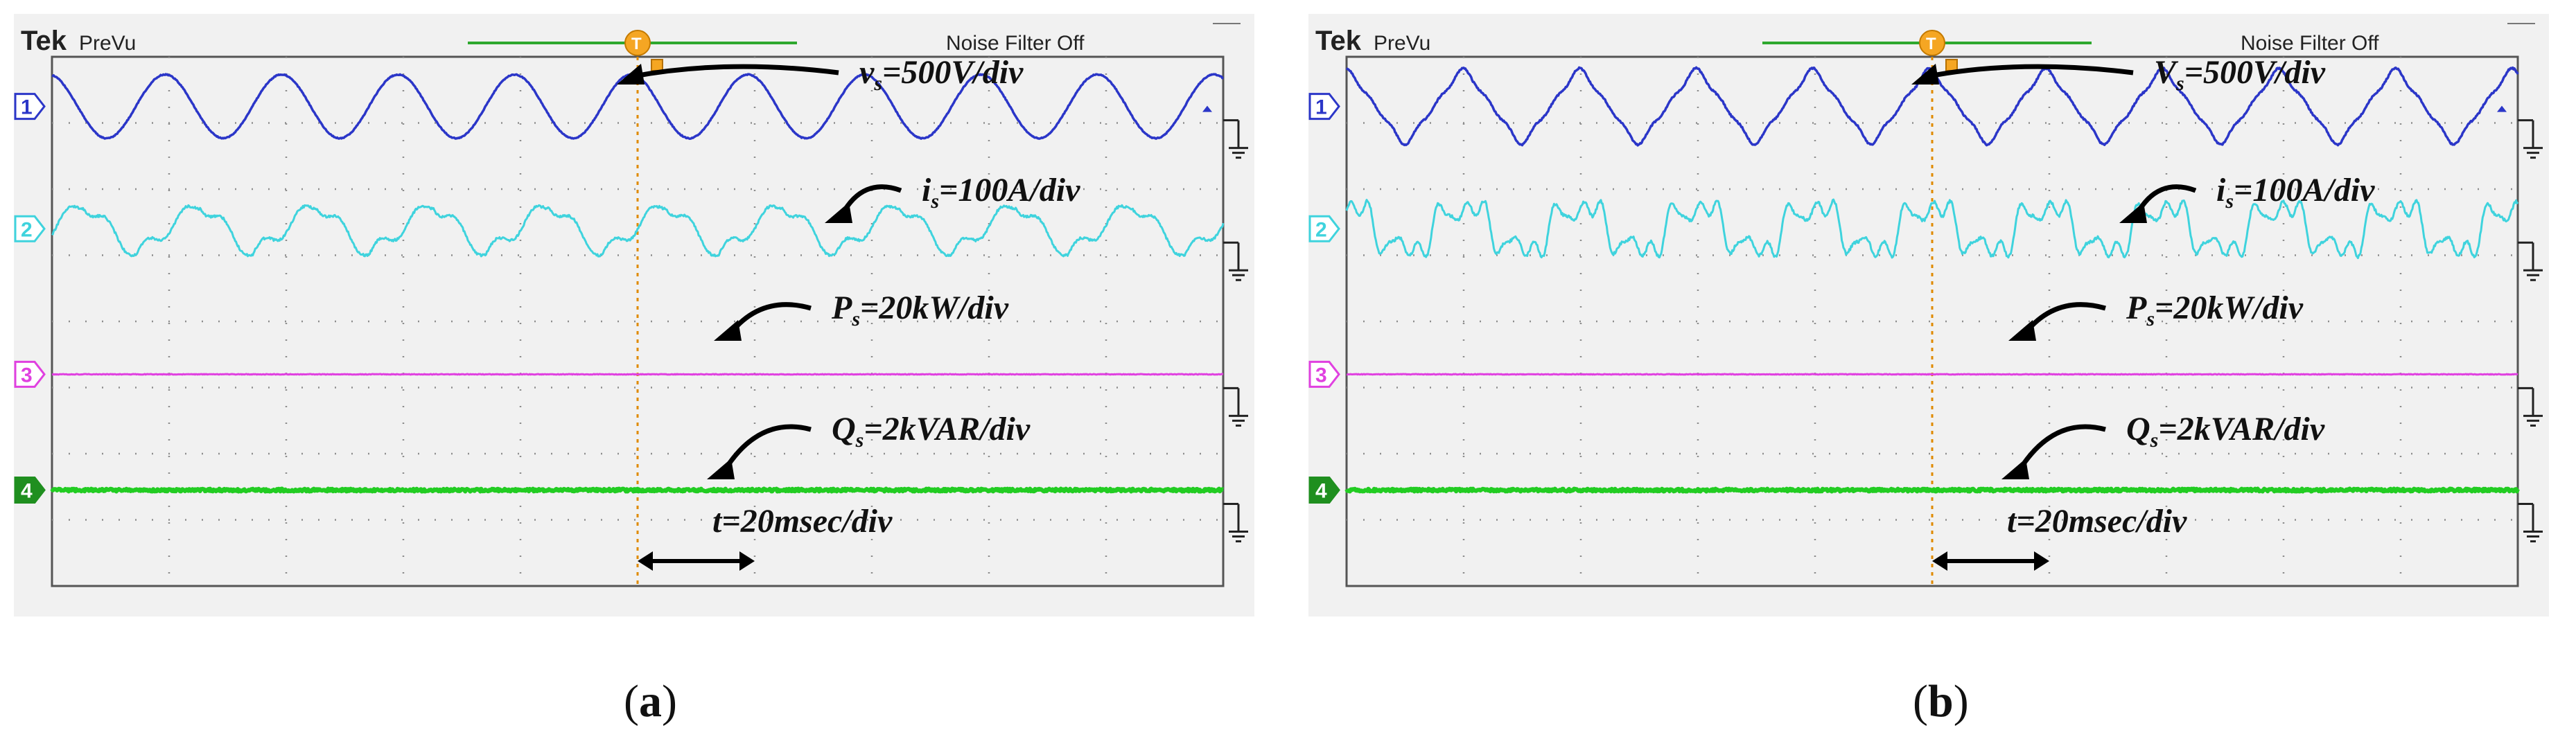 The image size is (2576, 746). I want to click on channel-tag-number: 2, so click(1321, 229).